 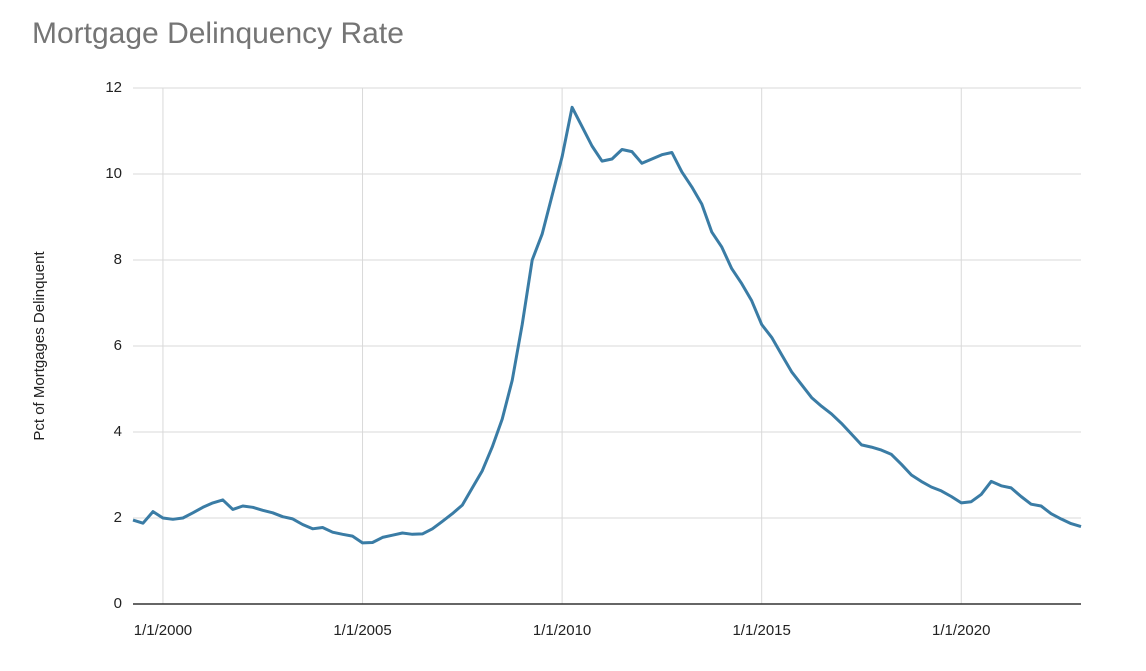 What do you see at coordinates (118, 259) in the screenshot?
I see `y-tick-label: 8` at bounding box center [118, 259].